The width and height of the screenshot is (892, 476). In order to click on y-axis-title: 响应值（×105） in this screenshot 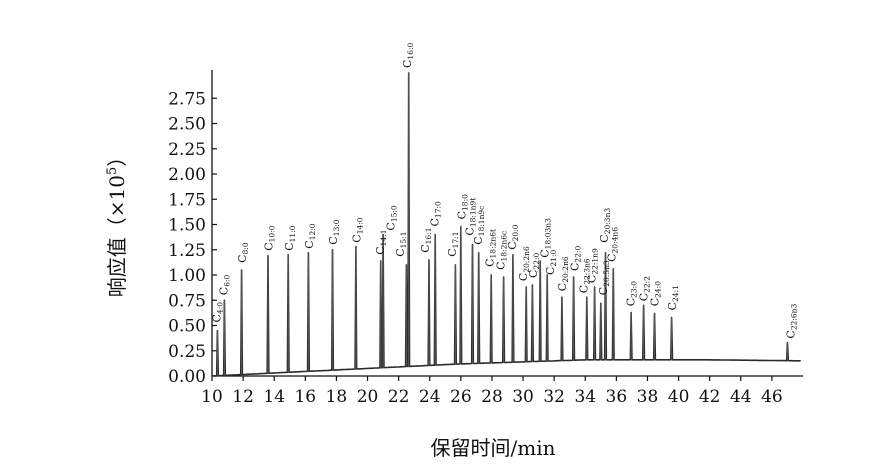, I will do `click(117, 222)`.